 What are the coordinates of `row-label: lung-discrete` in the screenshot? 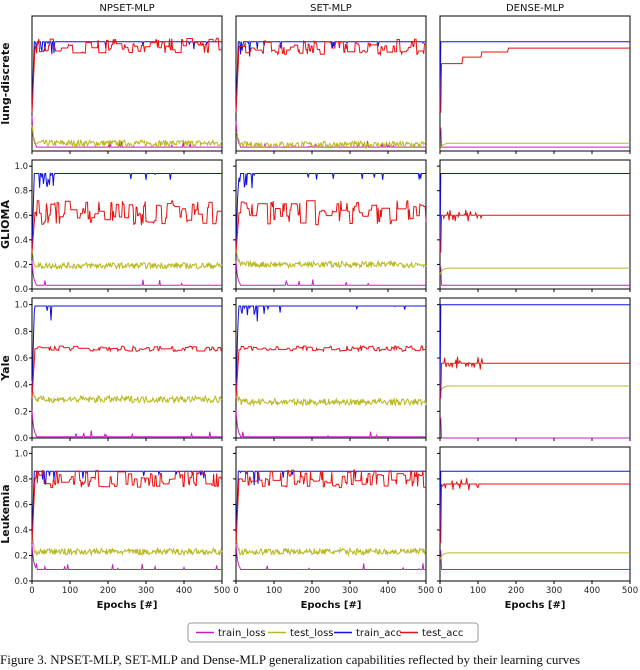 It's located at (6, 83).